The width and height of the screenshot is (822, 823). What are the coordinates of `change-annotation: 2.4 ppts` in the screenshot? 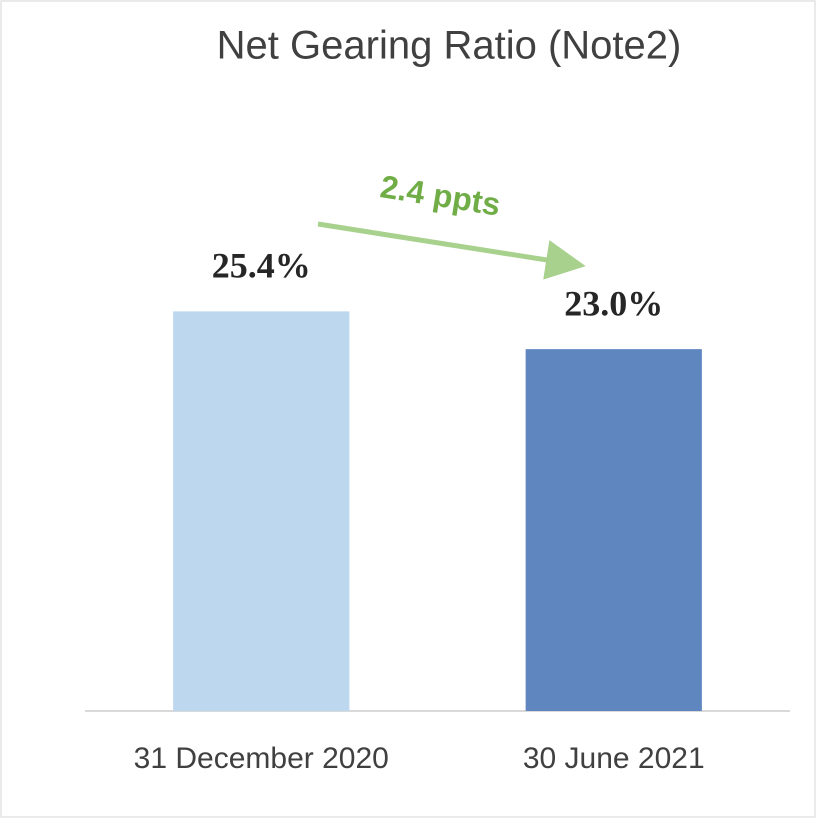 It's located at (440, 195).